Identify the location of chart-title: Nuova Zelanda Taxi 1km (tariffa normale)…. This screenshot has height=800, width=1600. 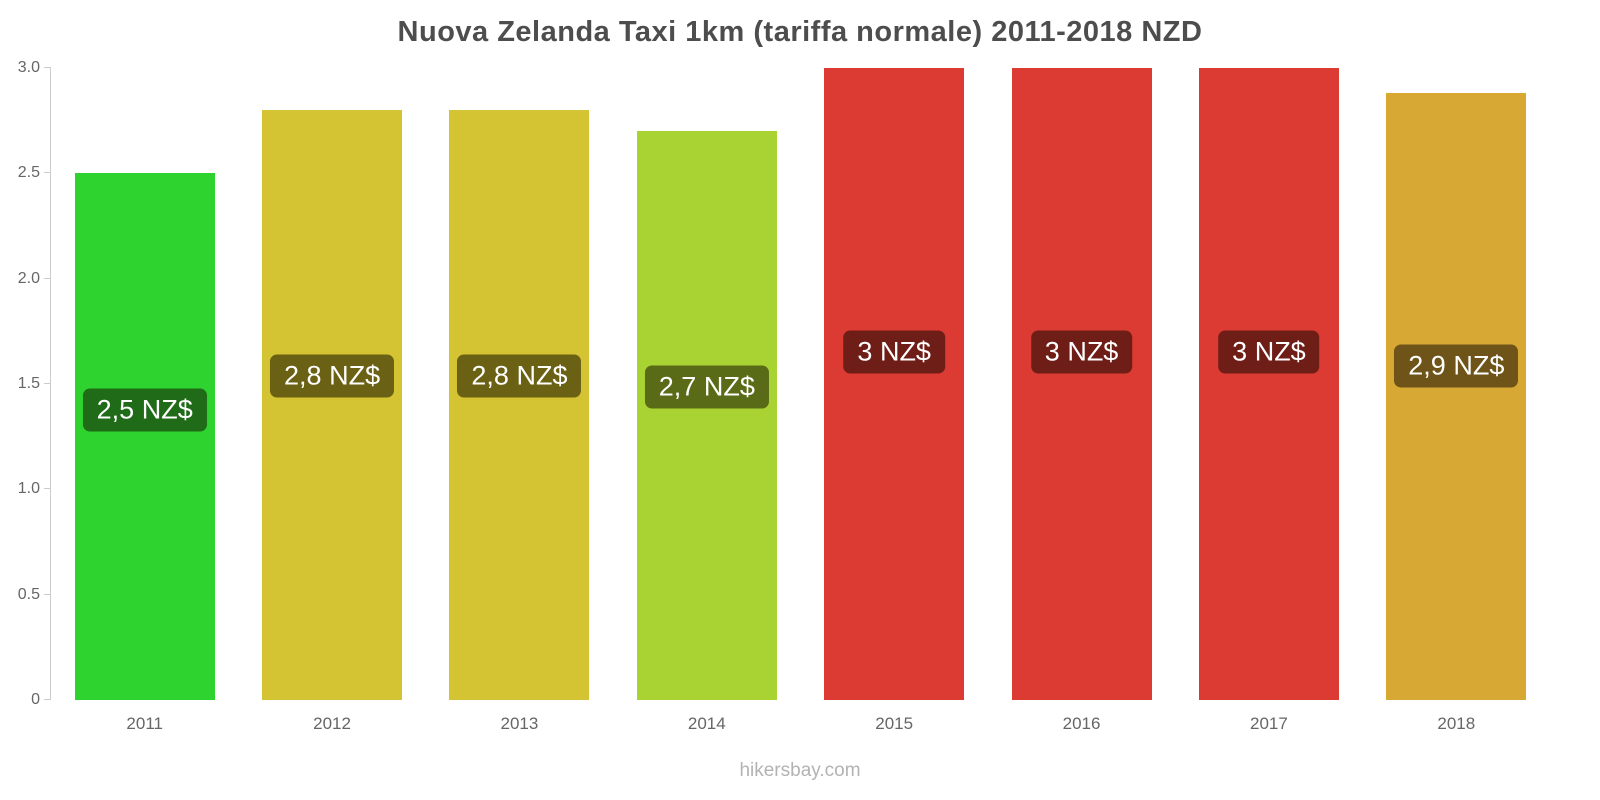
(800, 32).